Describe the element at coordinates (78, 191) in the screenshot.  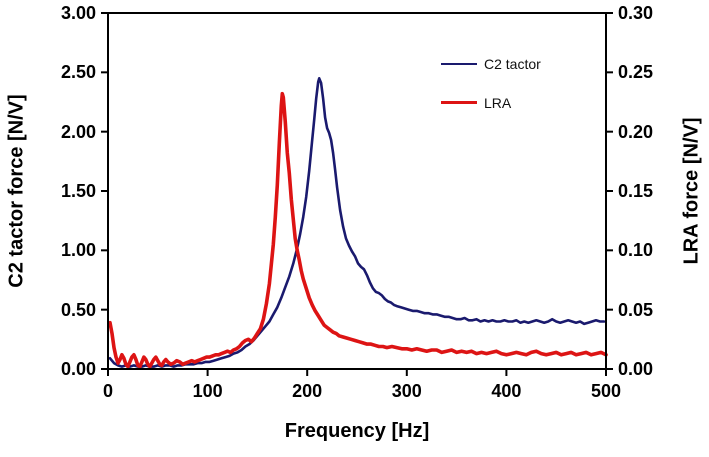
I see `left-y-tick-label: 1.50` at that location.